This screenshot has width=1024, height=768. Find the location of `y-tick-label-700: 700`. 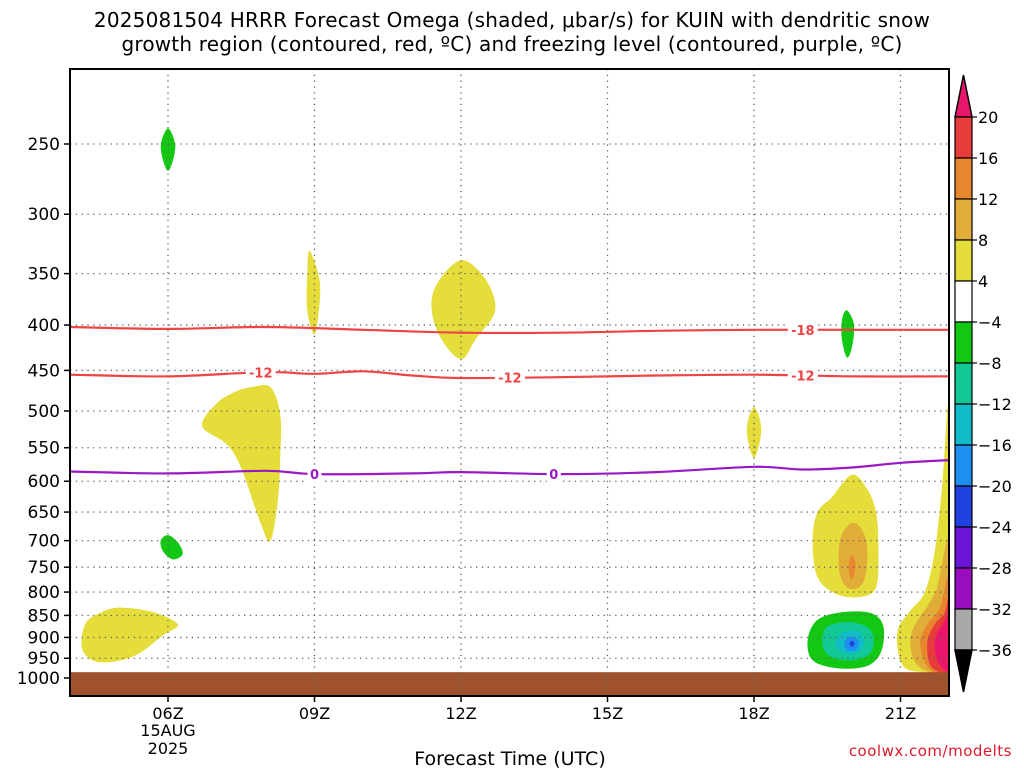

y-tick-label-700: 700 is located at coordinates (44, 542).